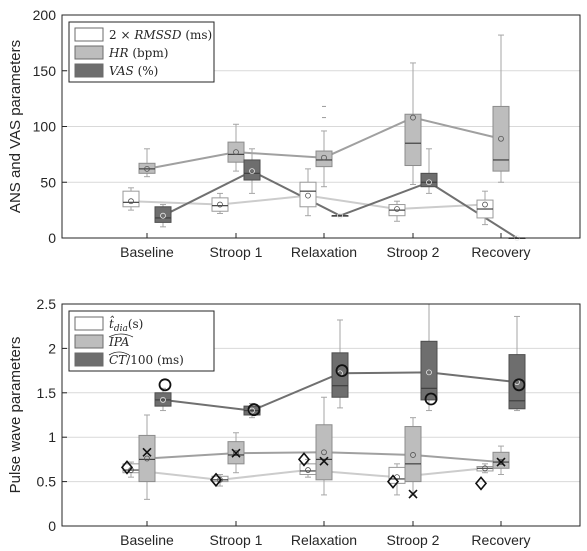 The height and width of the screenshot is (551, 587). I want to click on y-tick-label: 2.5, so click(47, 304).